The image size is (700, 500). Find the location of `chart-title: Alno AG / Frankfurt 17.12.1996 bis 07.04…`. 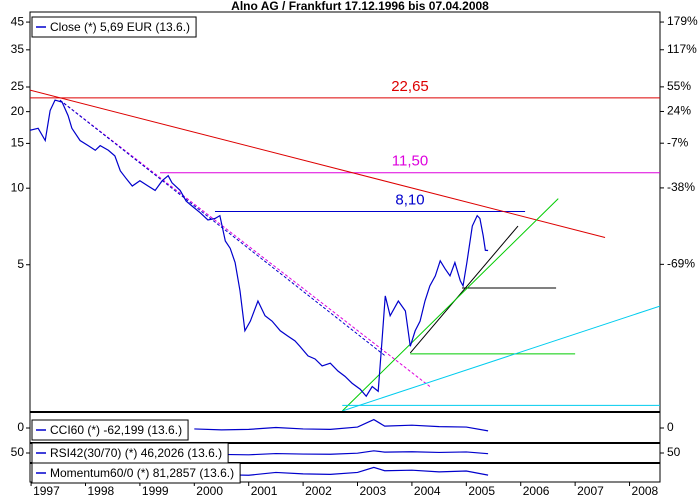

chart-title: Alno AG / Frankfurt 17.12.1996 bis 07.04… is located at coordinates (360, 6).